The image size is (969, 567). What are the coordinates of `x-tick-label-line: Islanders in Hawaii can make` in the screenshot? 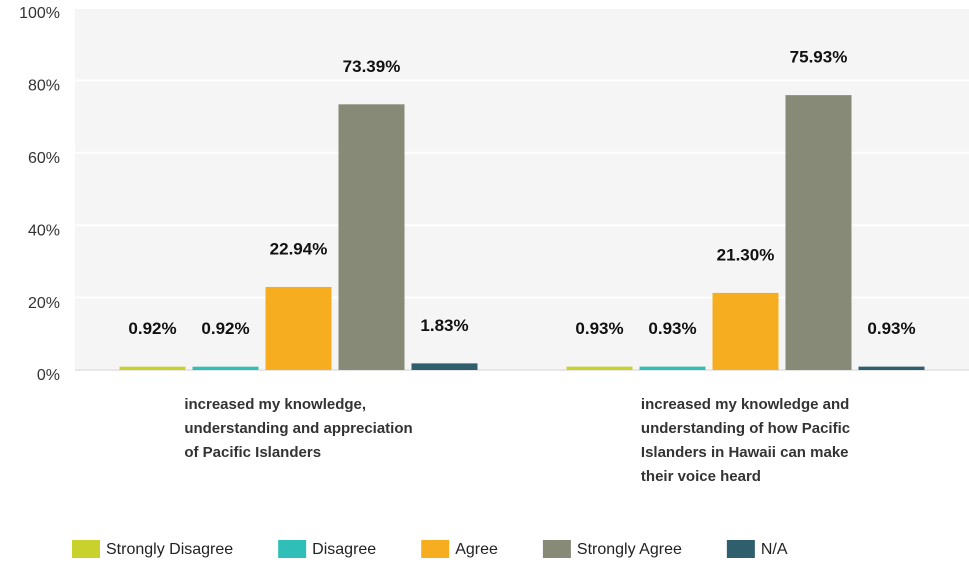 It's located at (745, 452).